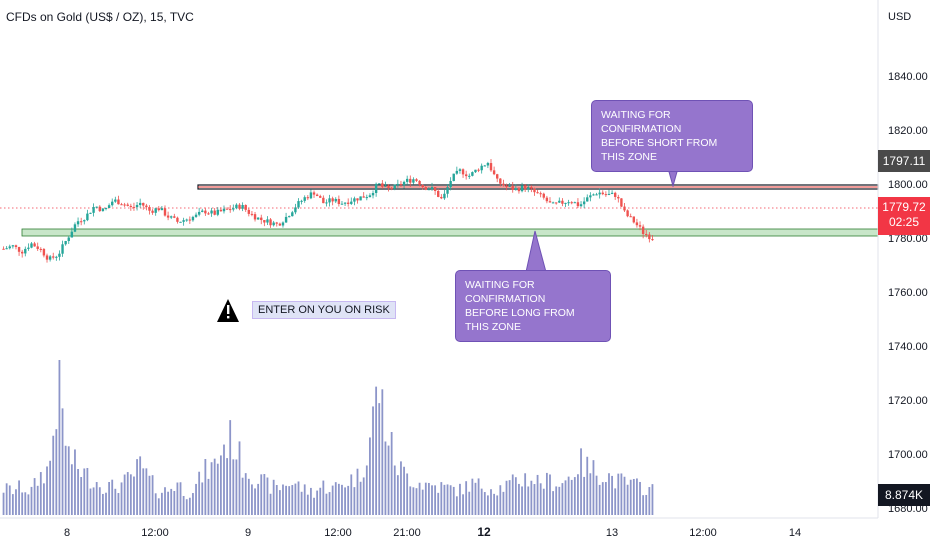 This screenshot has width=932, height=550. What do you see at coordinates (484, 532) in the screenshot?
I see `time-tick-label: 12` at bounding box center [484, 532].